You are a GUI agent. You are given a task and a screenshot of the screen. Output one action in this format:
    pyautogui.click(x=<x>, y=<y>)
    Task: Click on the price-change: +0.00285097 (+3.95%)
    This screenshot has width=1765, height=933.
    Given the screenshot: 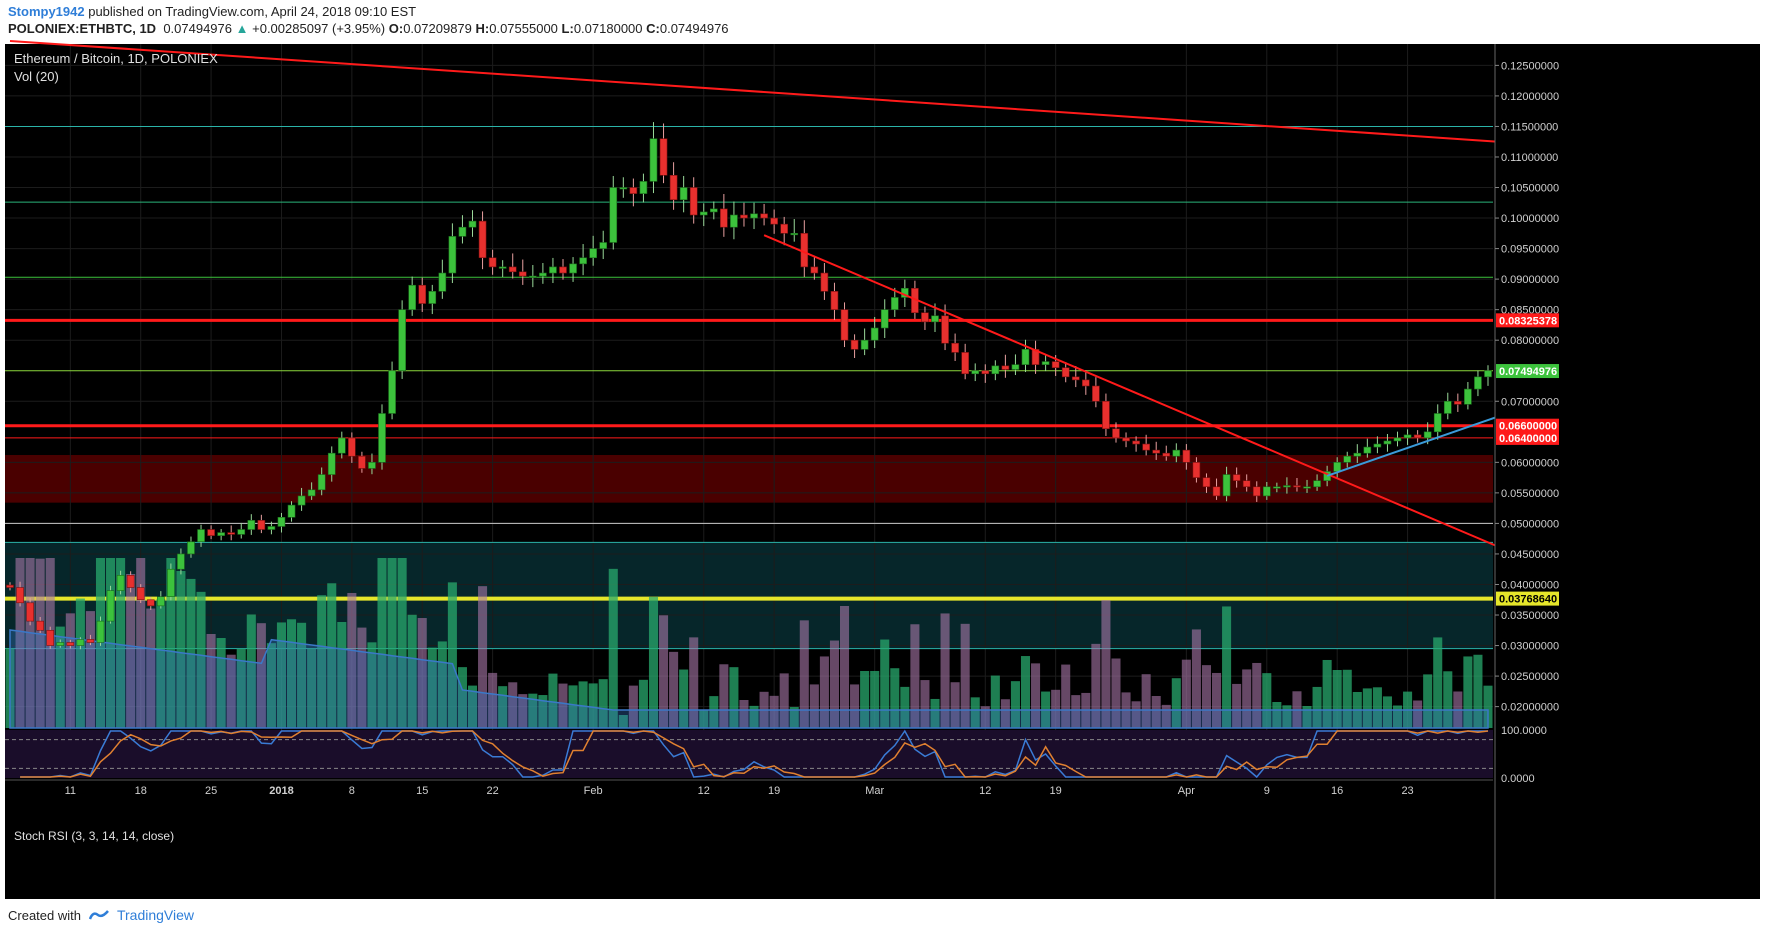 What is the action you would take?
    pyautogui.click(x=319, y=28)
    